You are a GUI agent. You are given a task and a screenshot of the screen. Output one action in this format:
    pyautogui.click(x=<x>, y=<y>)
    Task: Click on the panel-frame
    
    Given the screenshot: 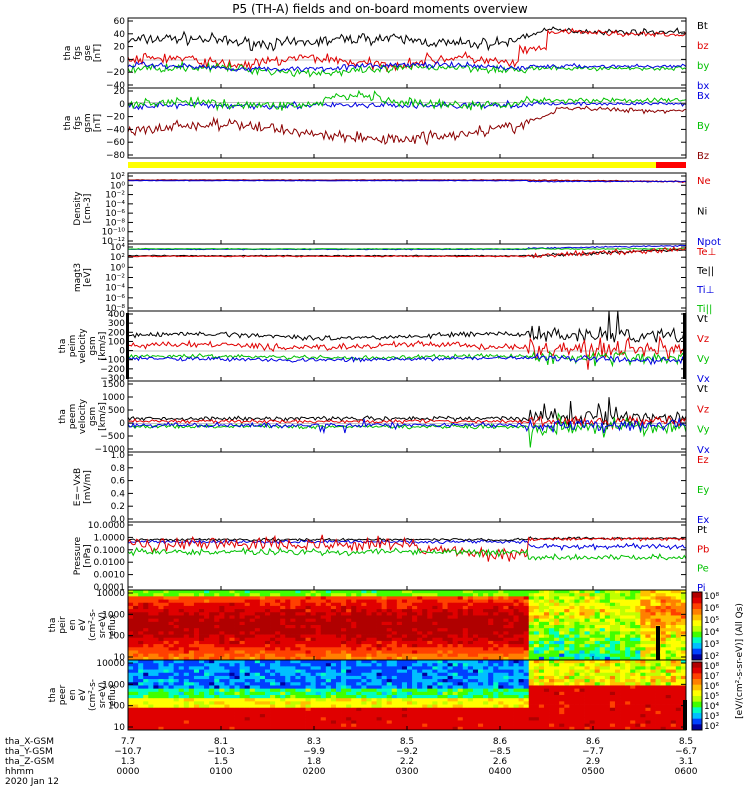 What is the action you would take?
    pyautogui.click(x=407, y=487)
    